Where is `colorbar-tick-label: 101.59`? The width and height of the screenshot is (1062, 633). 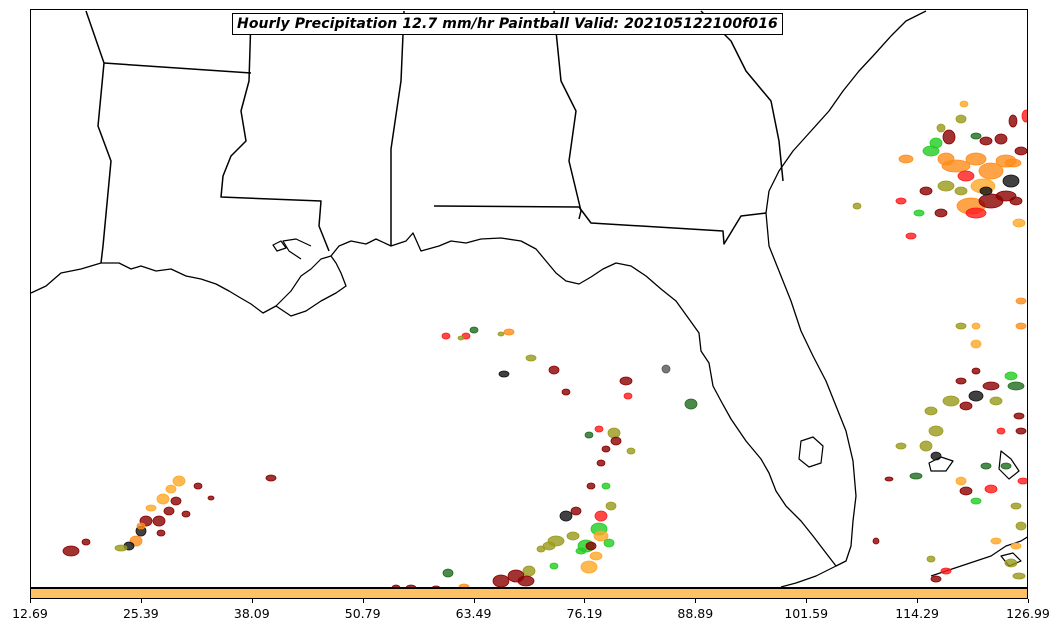 colorbar-tick-label: 101.59 is located at coordinates (806, 613).